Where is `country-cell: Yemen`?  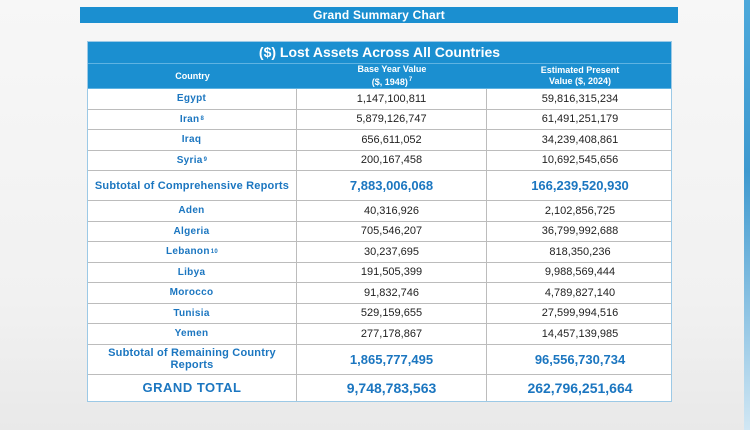
country-cell: Yemen is located at coordinates (192, 334).